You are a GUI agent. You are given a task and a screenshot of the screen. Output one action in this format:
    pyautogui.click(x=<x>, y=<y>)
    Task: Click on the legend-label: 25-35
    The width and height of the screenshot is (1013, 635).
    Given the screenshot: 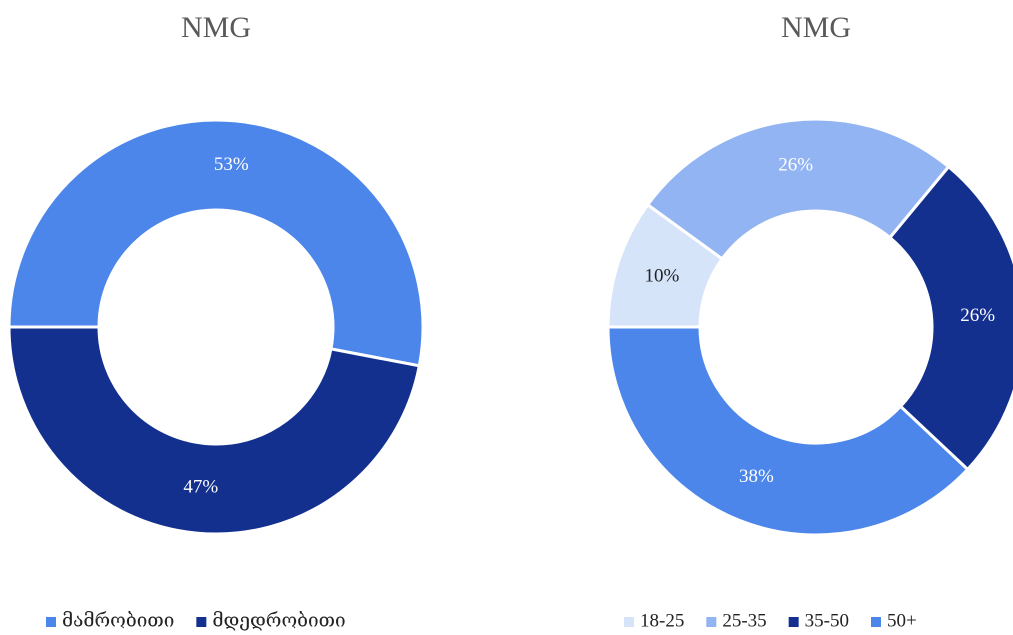 What is the action you would take?
    pyautogui.click(x=744, y=620)
    